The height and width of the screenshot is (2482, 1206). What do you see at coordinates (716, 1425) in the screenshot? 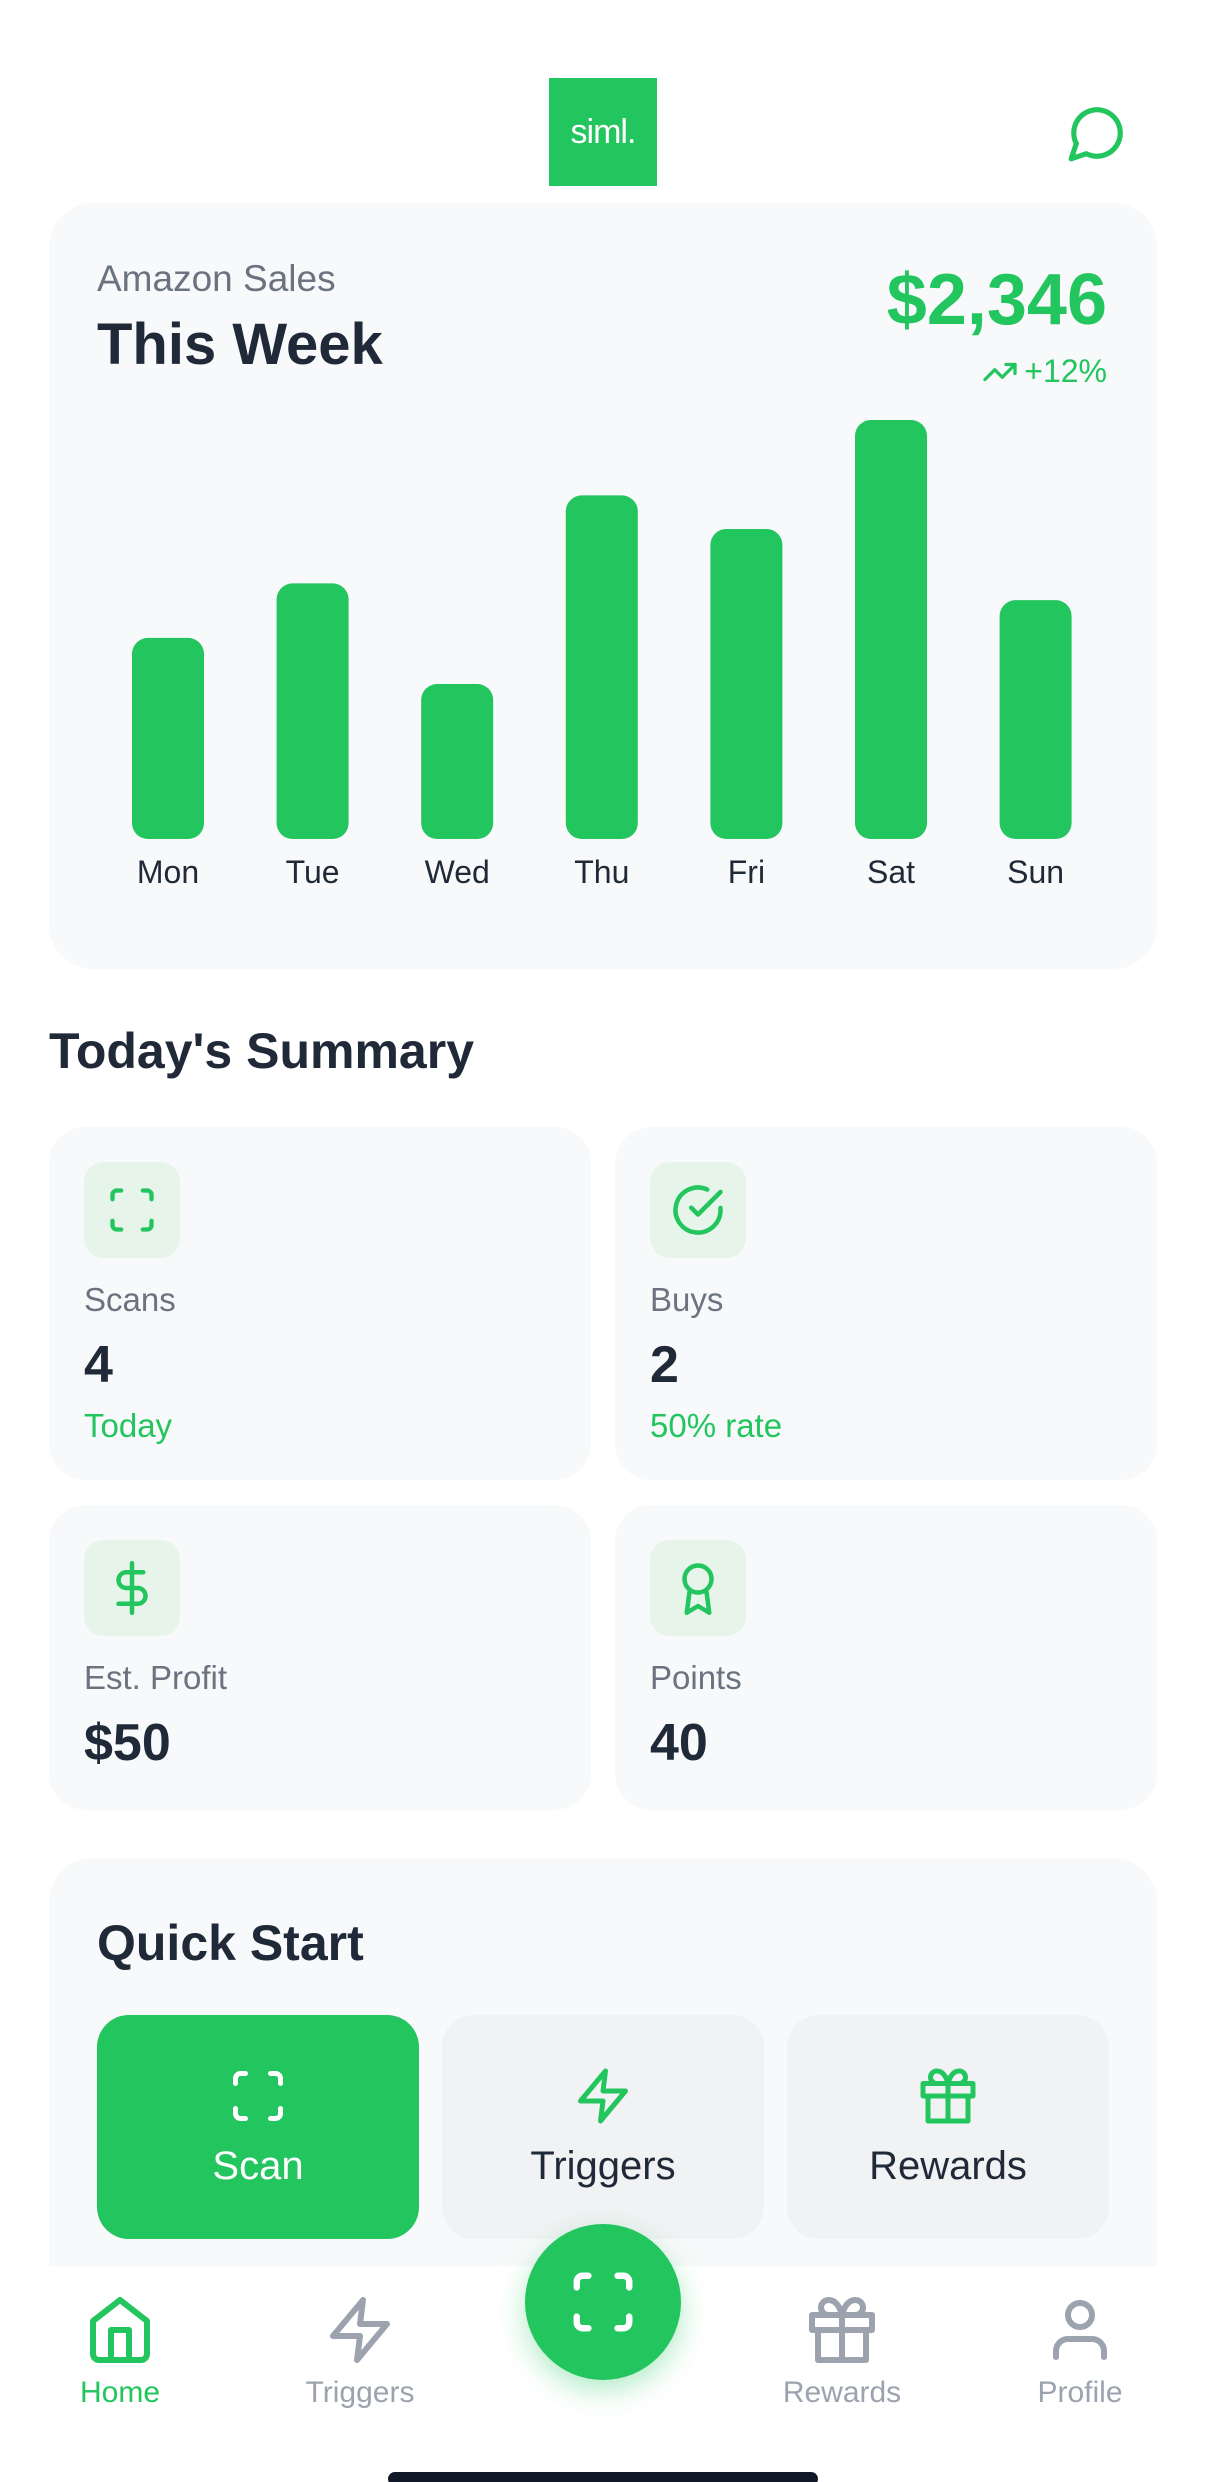
I see `stat-subtext: 50% rate` at bounding box center [716, 1425].